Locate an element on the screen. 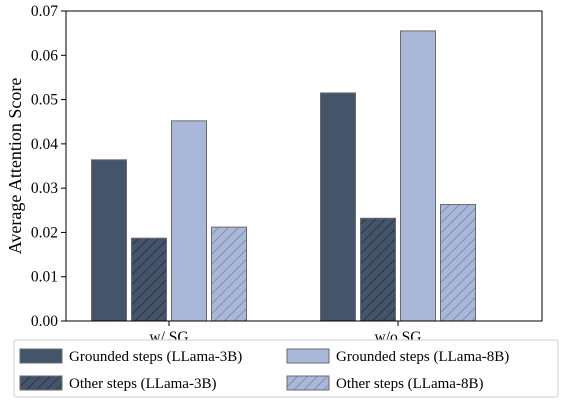 Image resolution: width=562 pixels, height=401 pixels. y-tick-label: 0.05 is located at coordinates (44, 100).